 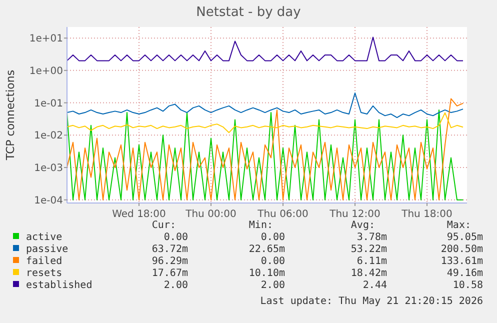 I want to click on x-tick-label: Thu 00:00, so click(x=210, y=214).